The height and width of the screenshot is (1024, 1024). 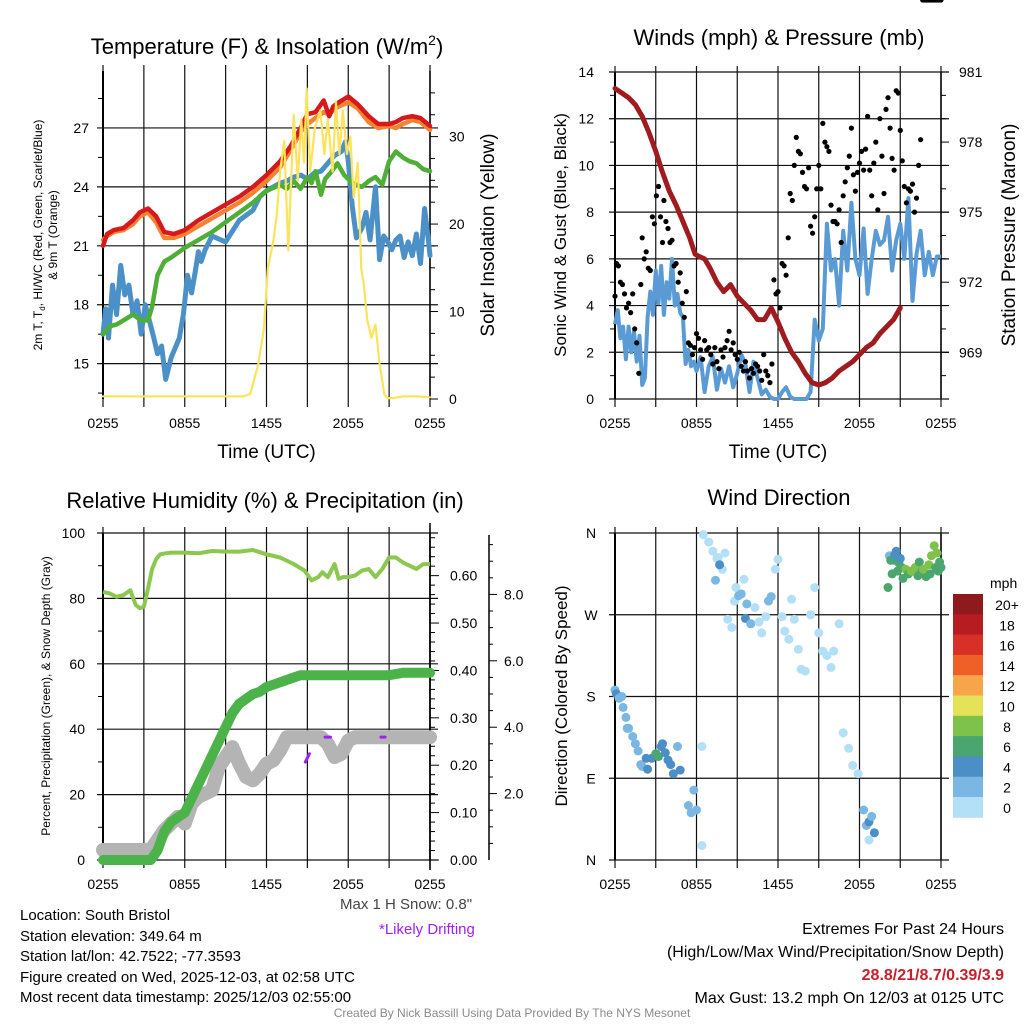 What do you see at coordinates (778, 452) in the screenshot?
I see `x-axis-label: Time (UTC)` at bounding box center [778, 452].